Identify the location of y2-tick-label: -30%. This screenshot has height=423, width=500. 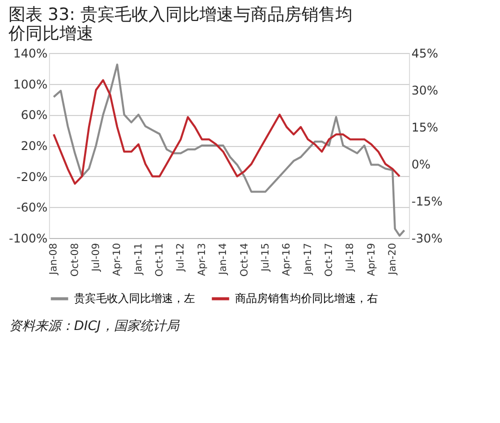
(427, 239).